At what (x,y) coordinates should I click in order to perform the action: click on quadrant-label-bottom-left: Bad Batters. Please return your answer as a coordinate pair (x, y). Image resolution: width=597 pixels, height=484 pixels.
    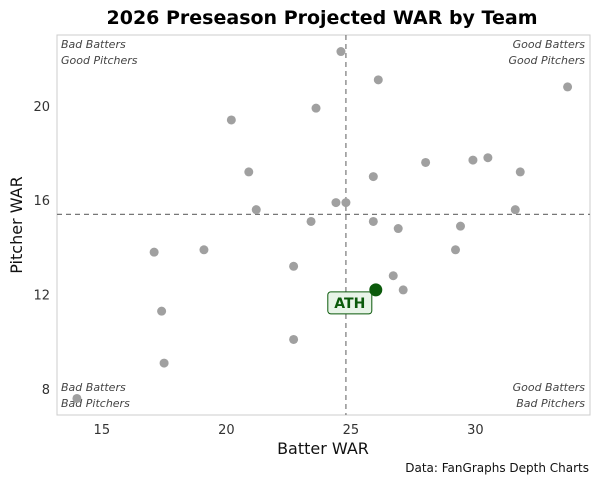
    Looking at the image, I should click on (93, 387).